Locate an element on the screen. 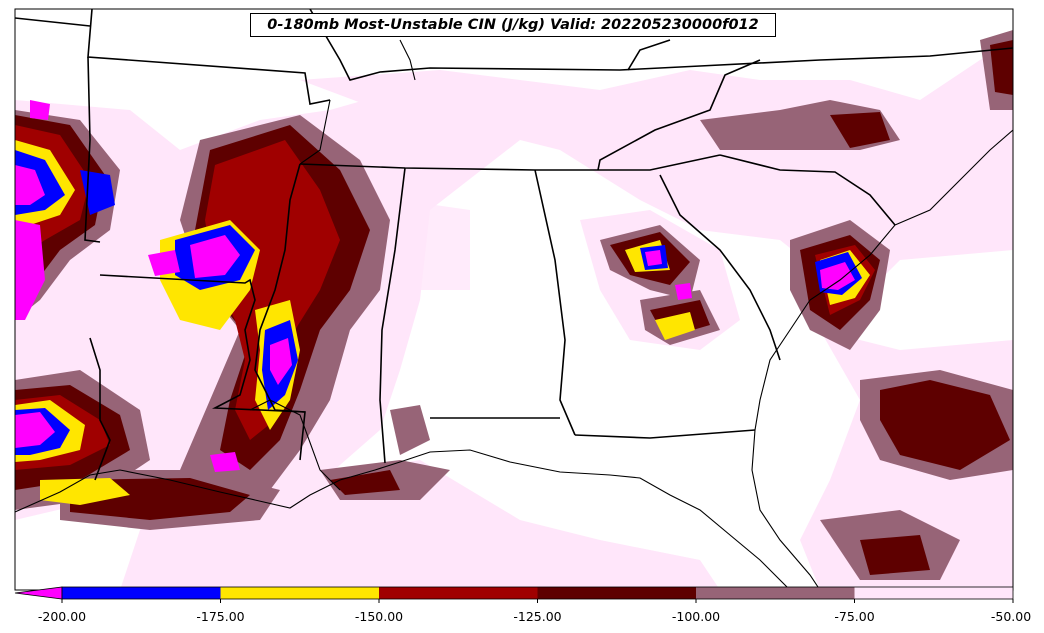 This screenshot has width=1044, height=633. colorbar-tick-label: -100.00 is located at coordinates (696, 616).